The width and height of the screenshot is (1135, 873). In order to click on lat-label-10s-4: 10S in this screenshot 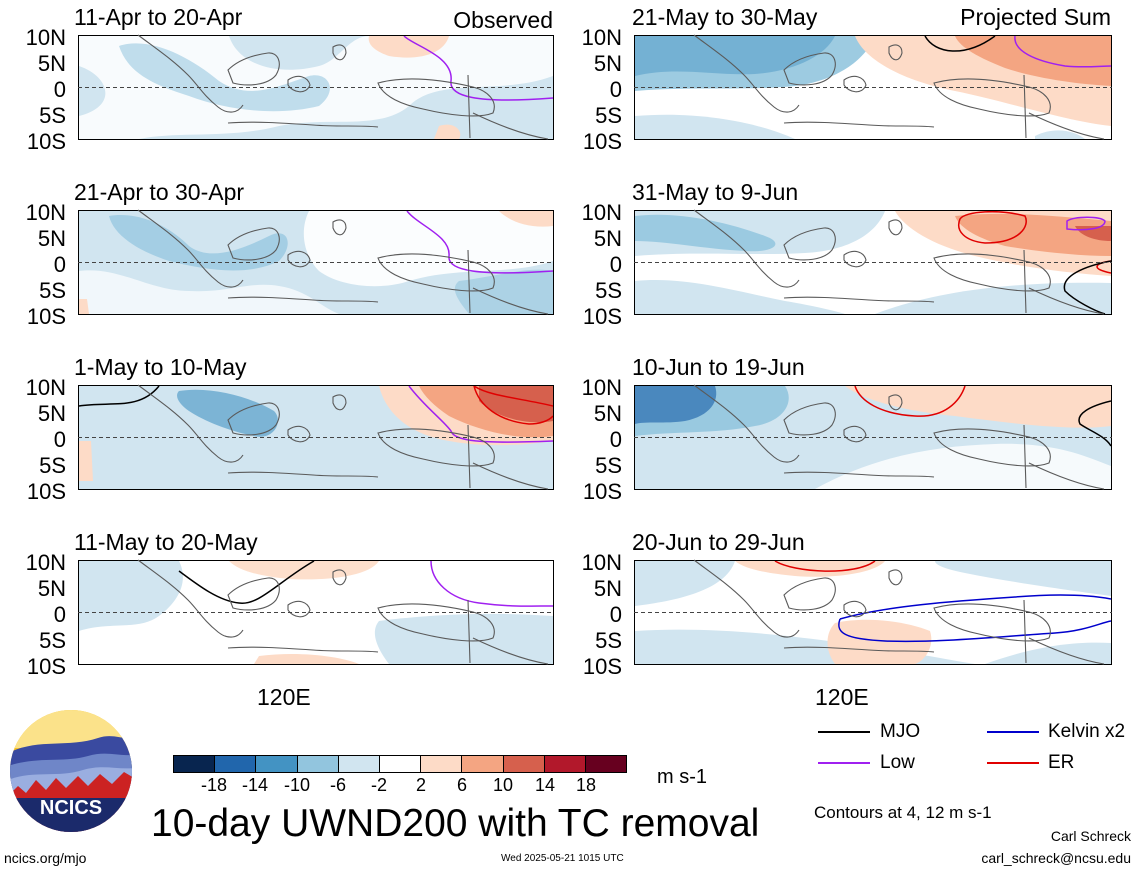, I will do `click(46, 666)`.